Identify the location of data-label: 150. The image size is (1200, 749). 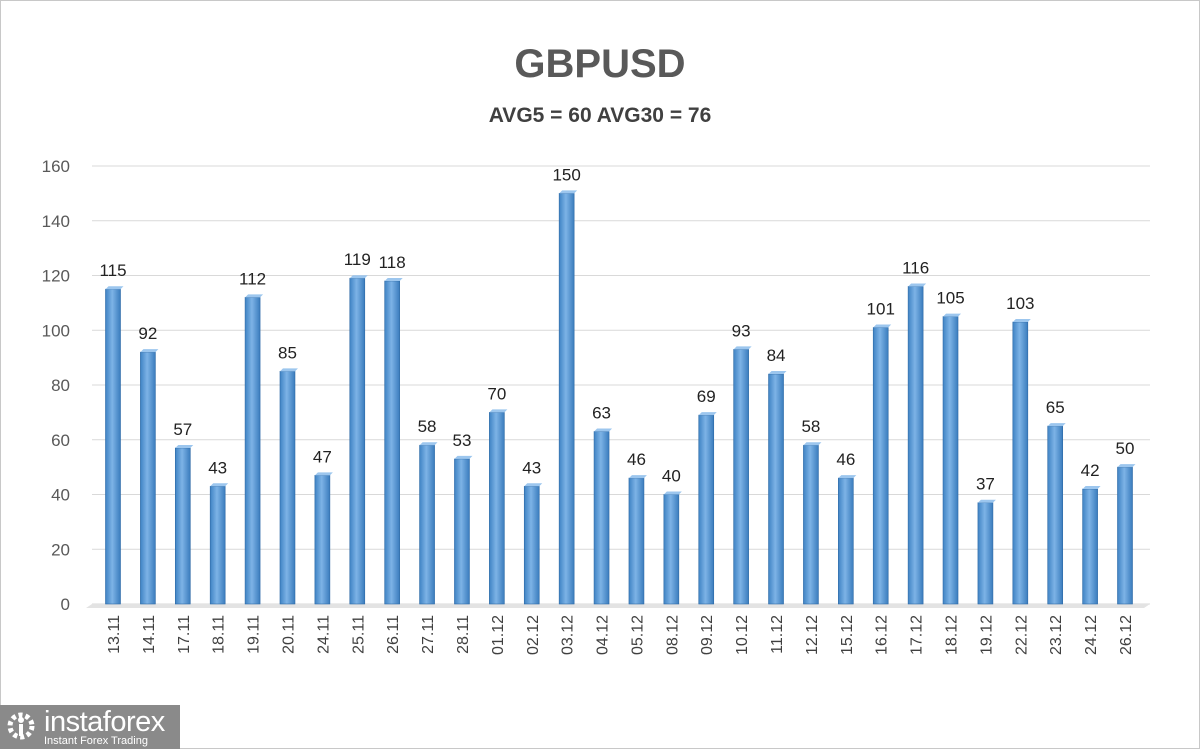
(566, 174).